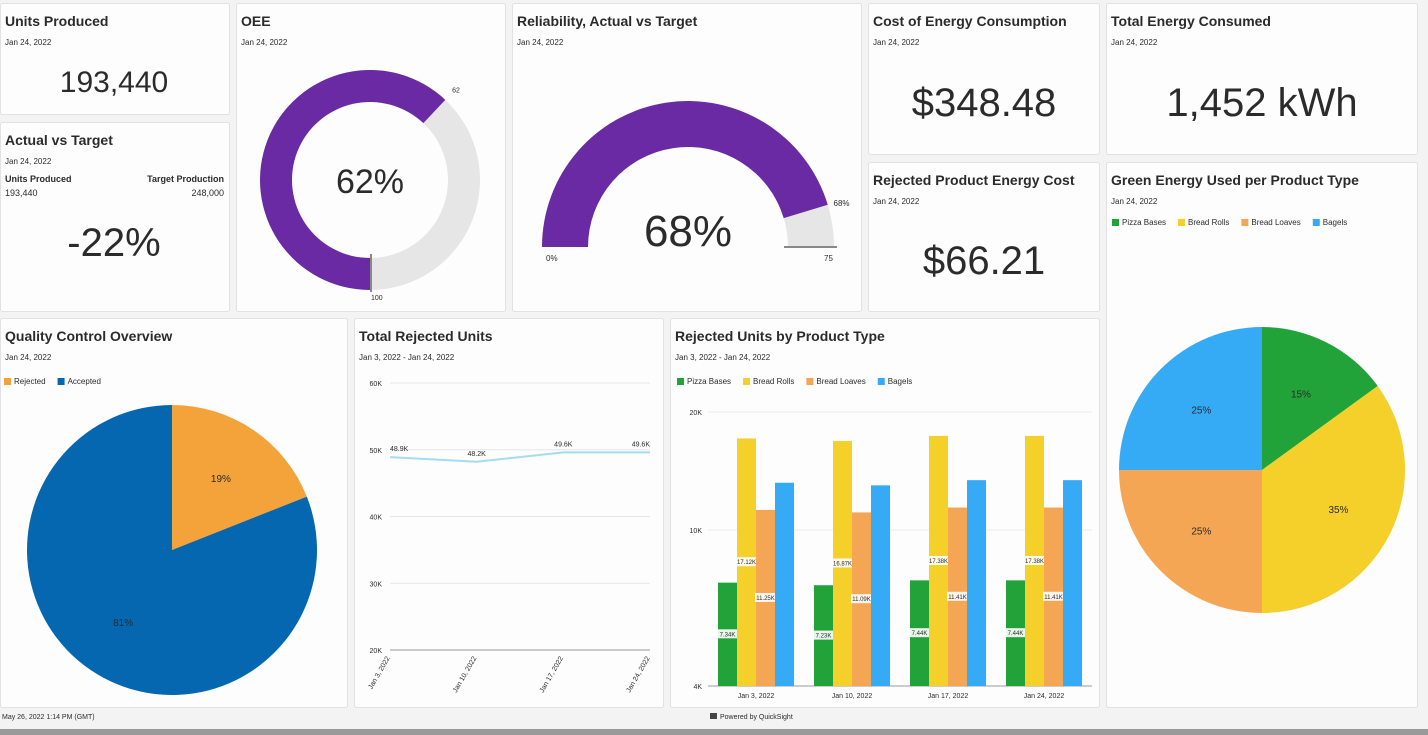 This screenshot has height=735, width=1428. I want to click on card-title: Reliability, Actual vs Target, so click(607, 21).